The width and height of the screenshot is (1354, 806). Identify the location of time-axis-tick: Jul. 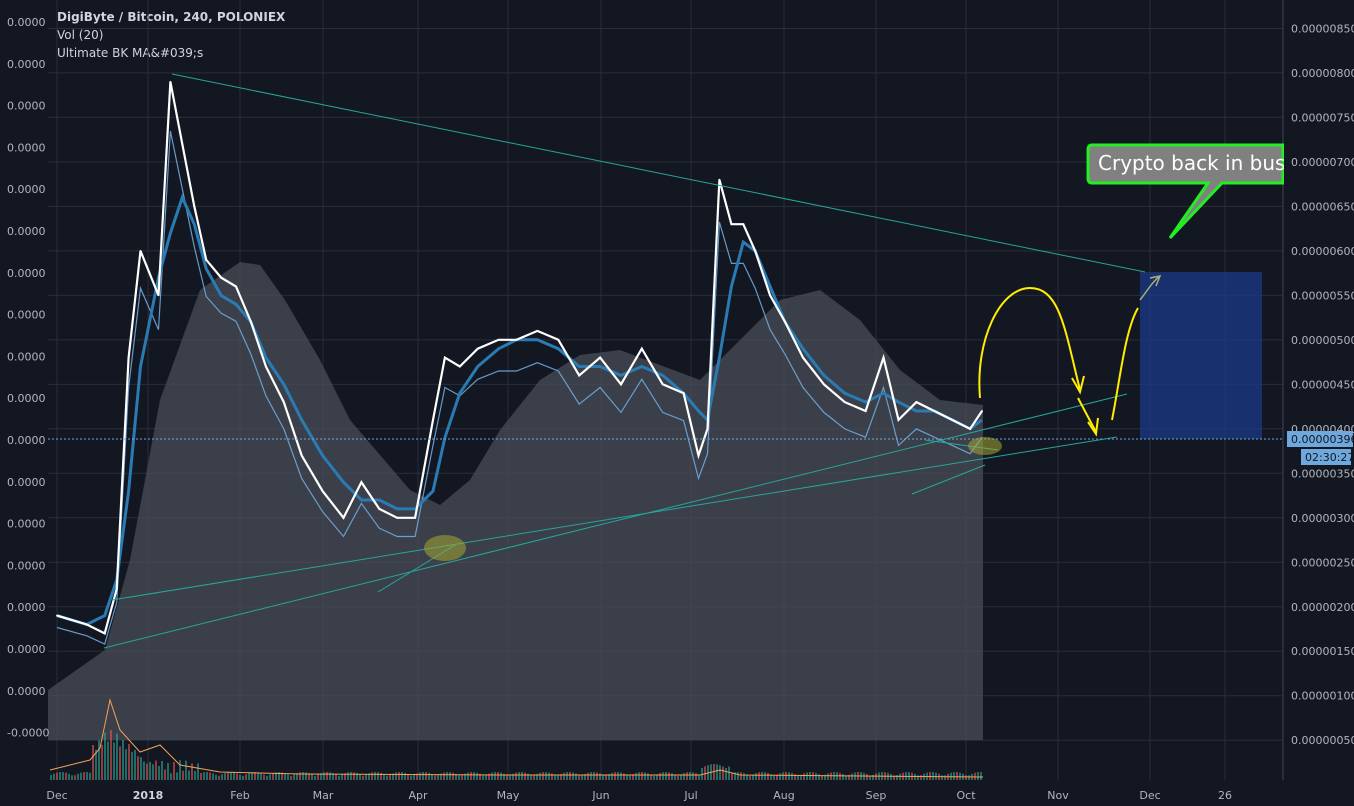
(690, 795).